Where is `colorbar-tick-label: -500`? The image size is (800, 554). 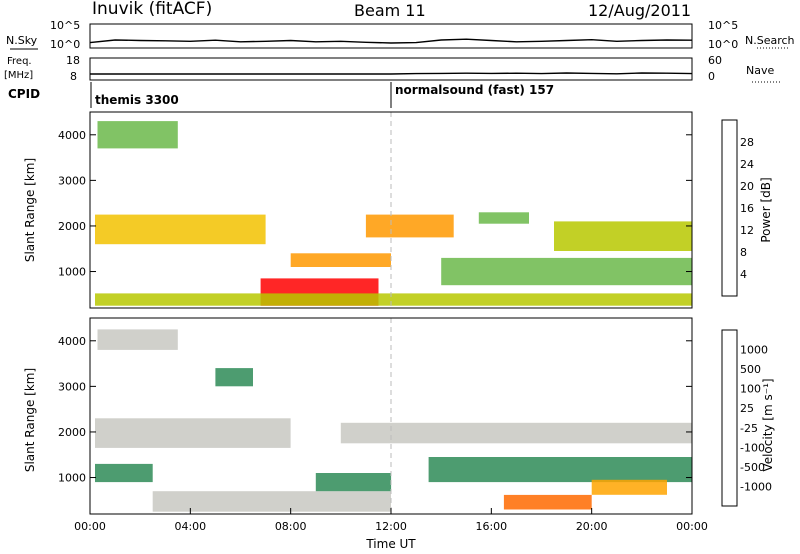 colorbar-tick-label: -500 is located at coordinates (752, 467).